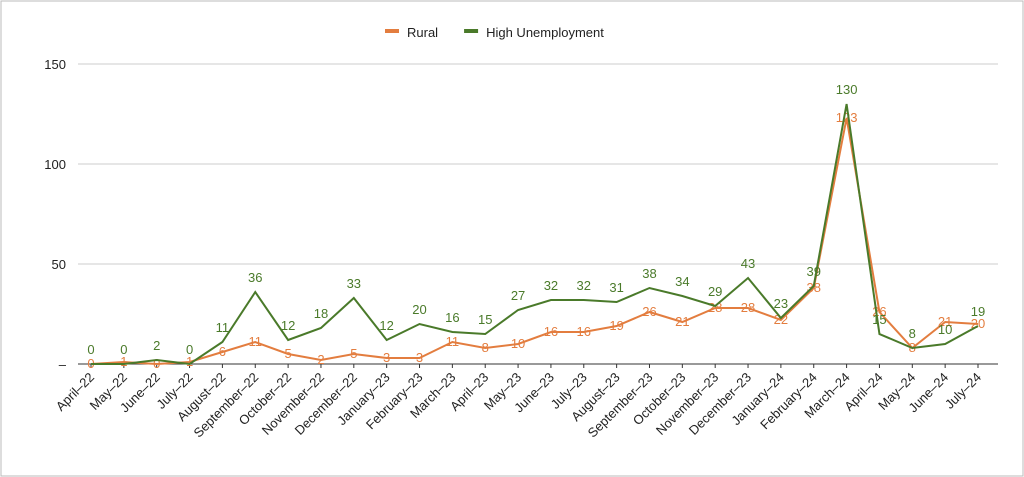 This screenshot has width=1024, height=477. Describe the element at coordinates (781, 303) in the screenshot. I see `value-label: 23` at that location.